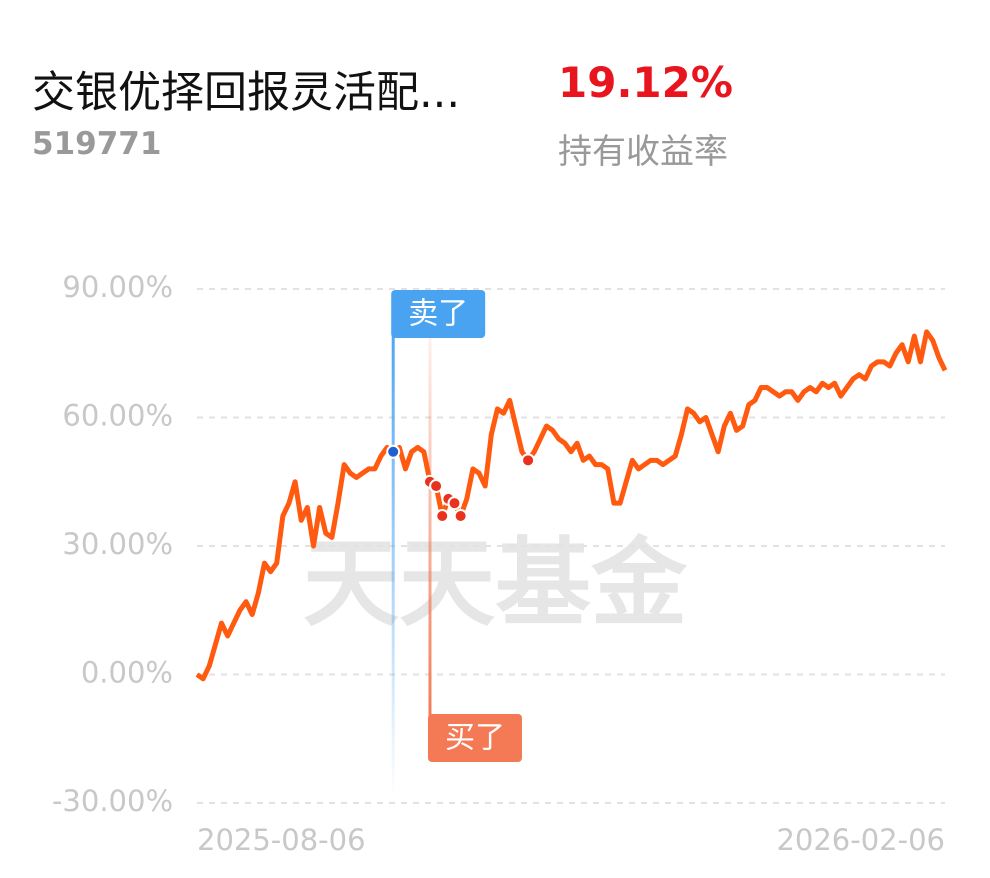  I want to click on x-tick-label: 2025-08-06, so click(281, 840).